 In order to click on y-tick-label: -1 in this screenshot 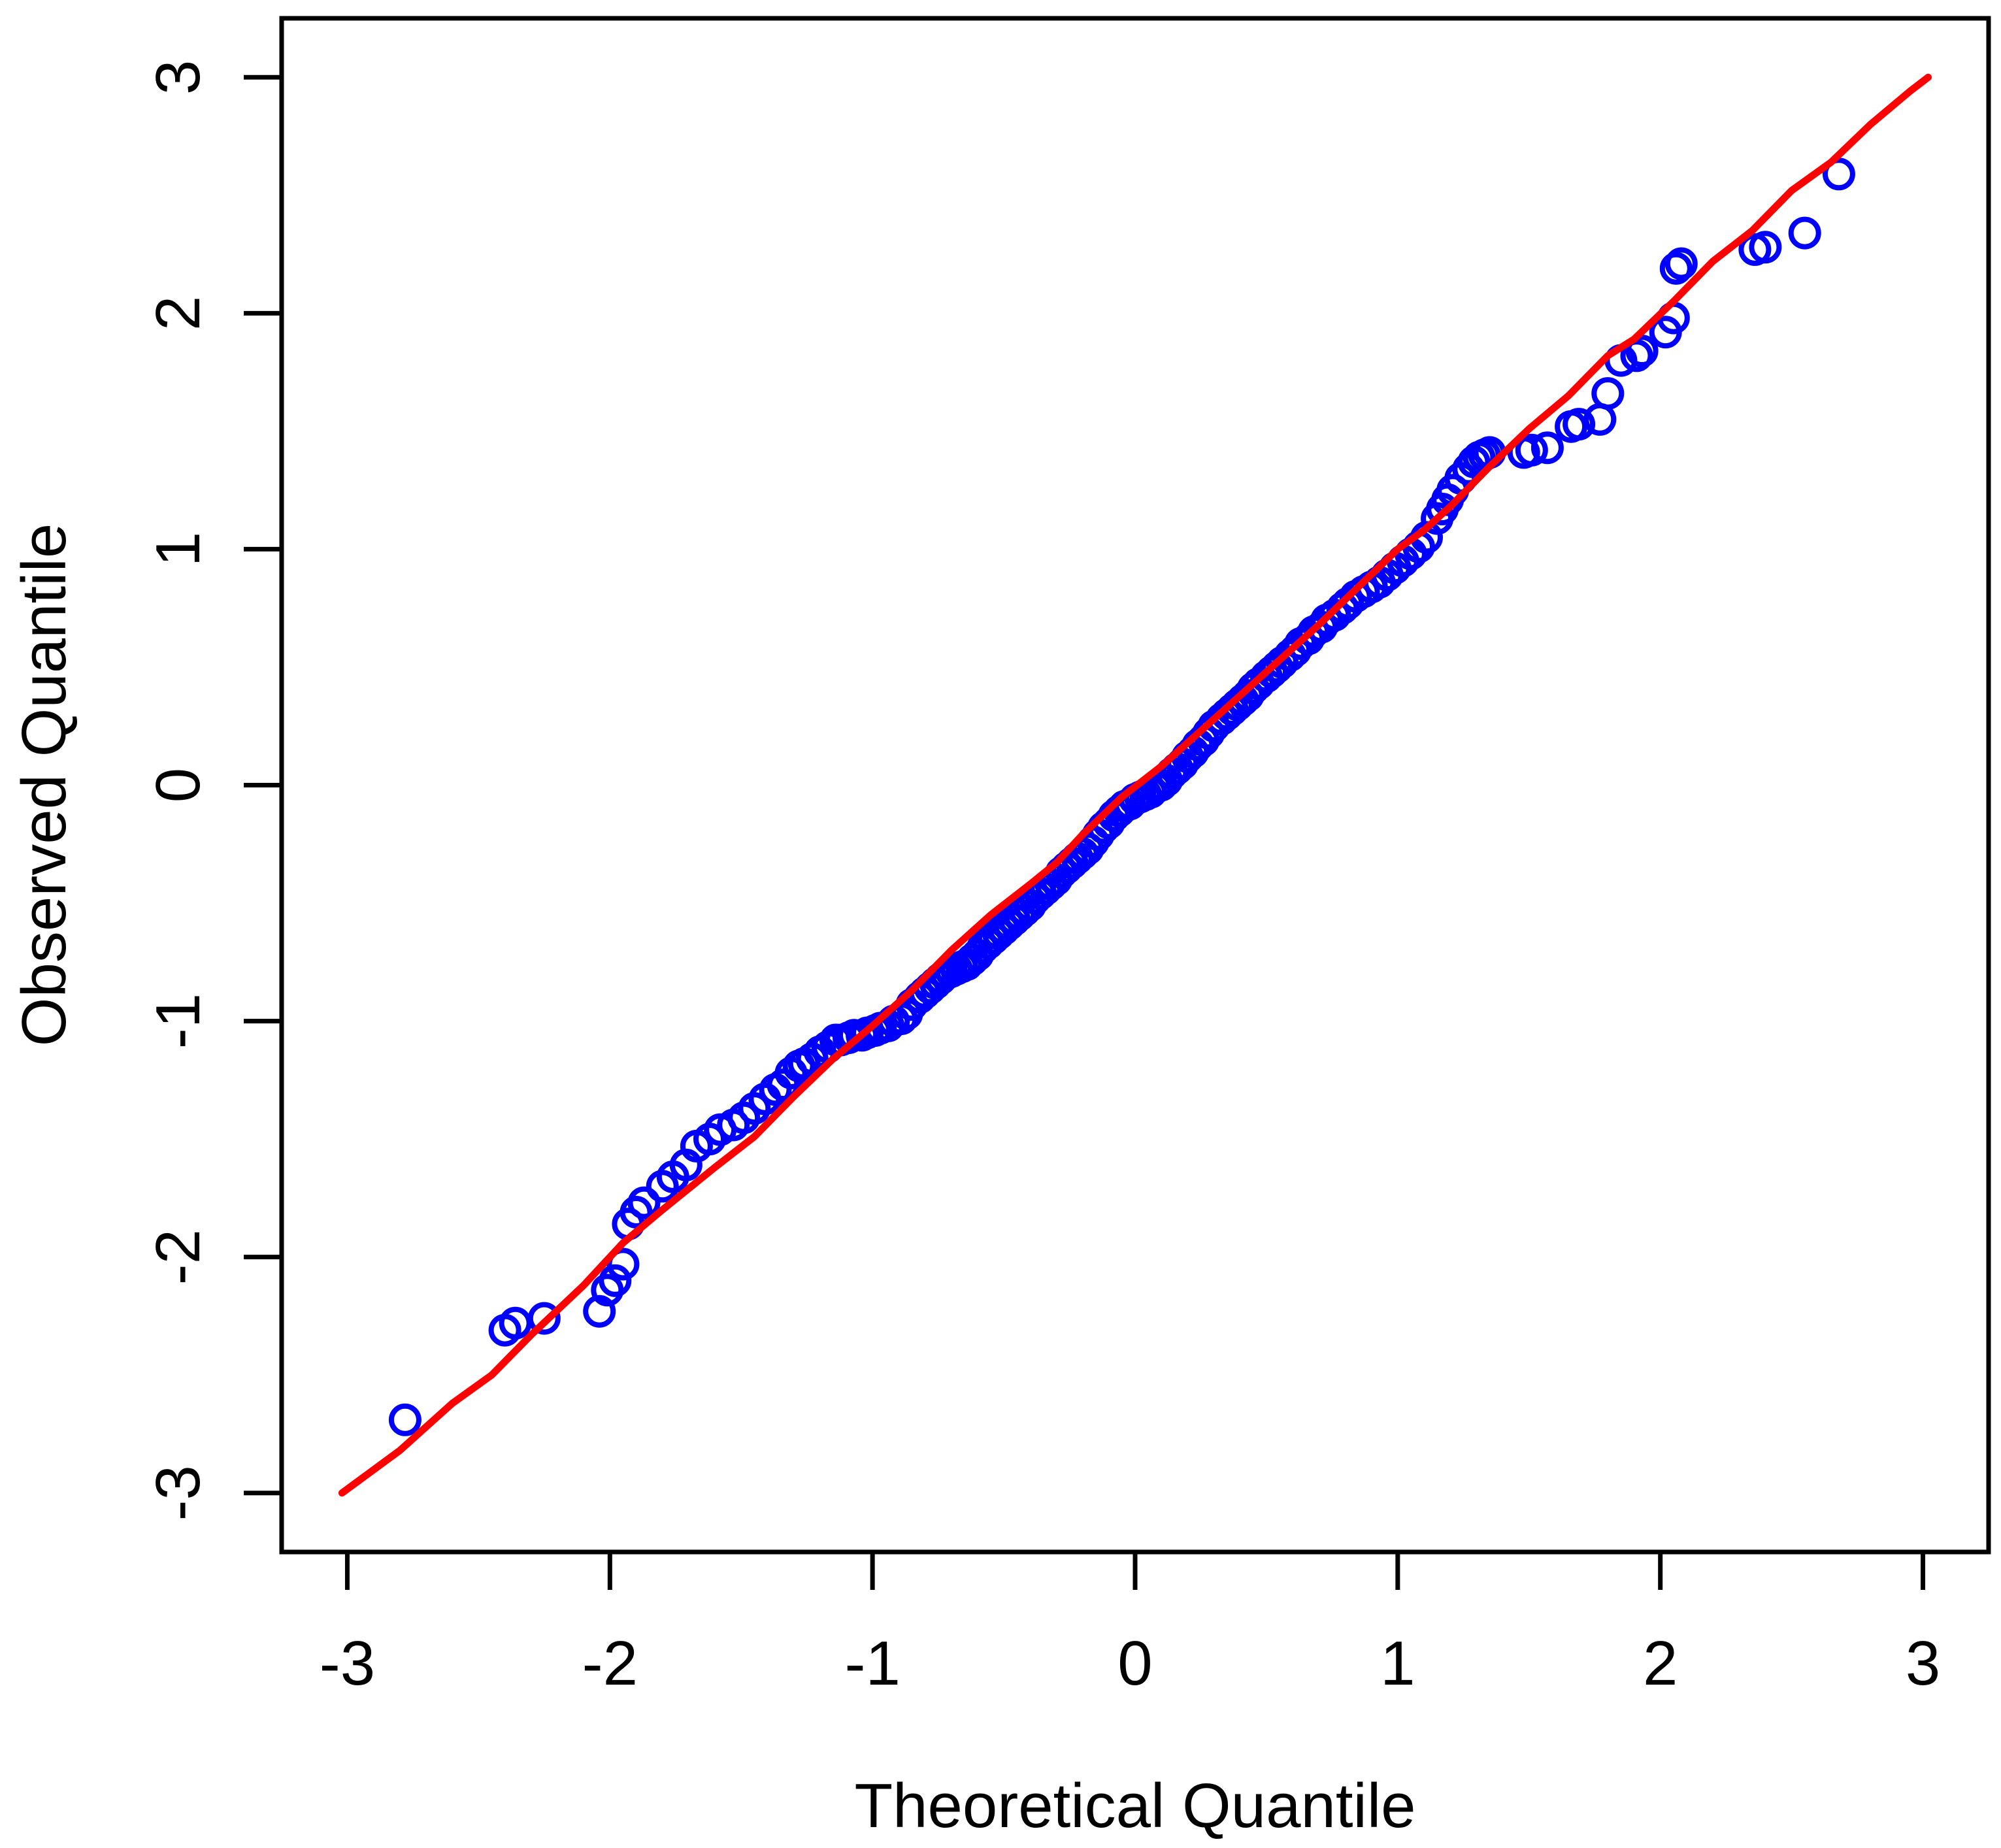, I will do `click(178, 1021)`.